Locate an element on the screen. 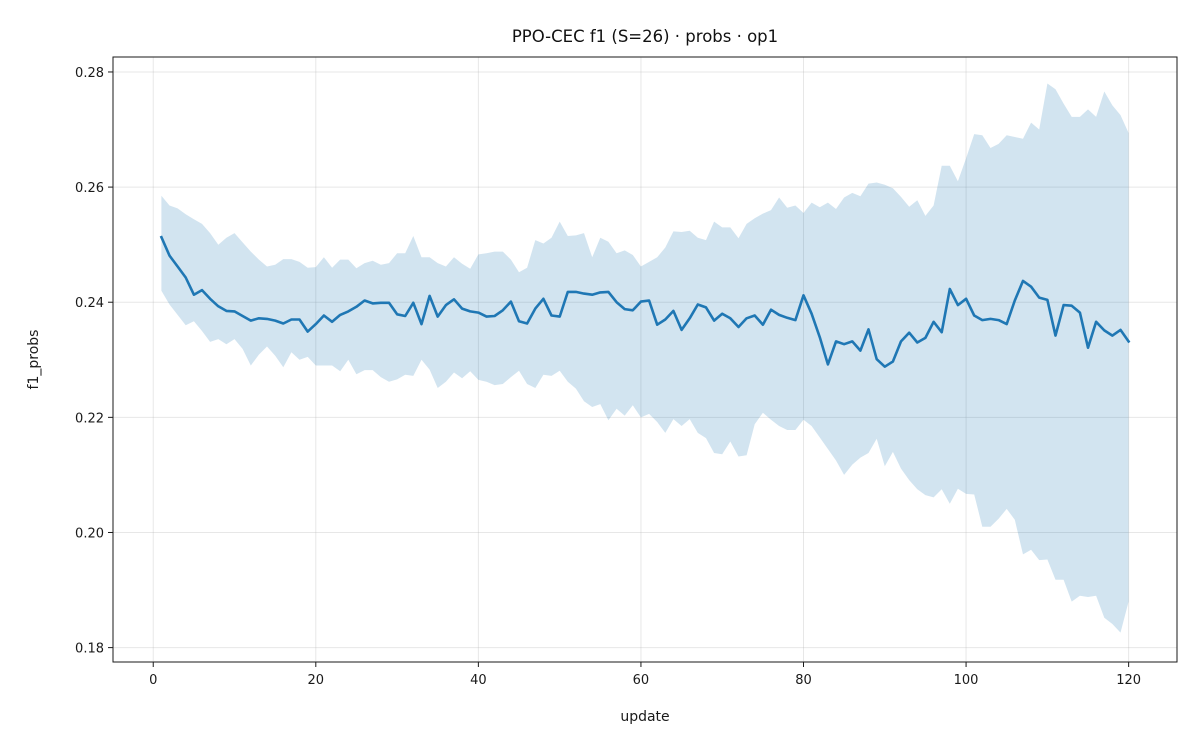  x-axis-label: update is located at coordinates (644, 717).